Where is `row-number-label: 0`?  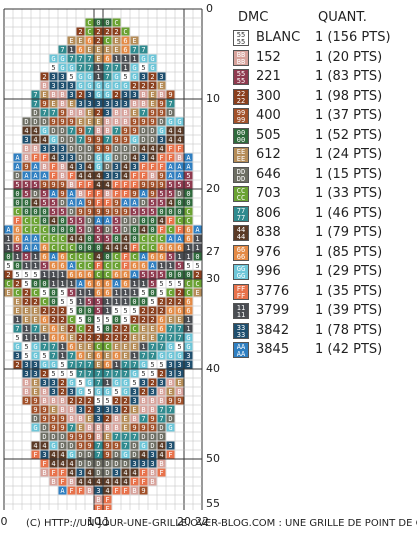 row-number-label: 0 is located at coordinates (209, 8).